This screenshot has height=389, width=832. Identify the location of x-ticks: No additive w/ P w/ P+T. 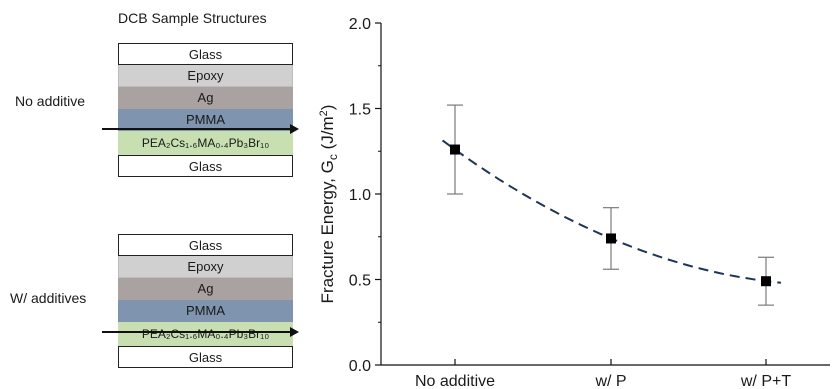
(603, 374).